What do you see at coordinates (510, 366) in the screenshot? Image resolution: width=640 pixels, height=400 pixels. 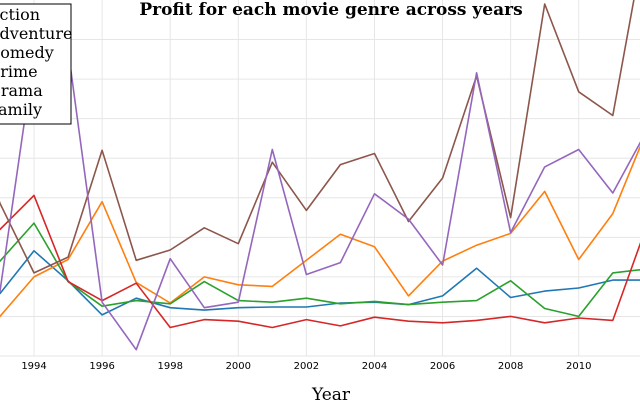 I see `x-tick-label: 2008` at bounding box center [510, 366].